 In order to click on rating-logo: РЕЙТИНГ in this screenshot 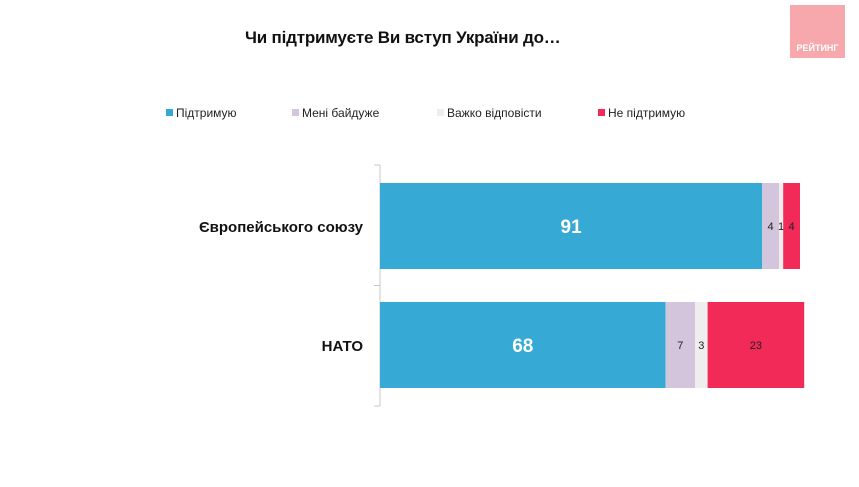, I will do `click(817, 31)`.